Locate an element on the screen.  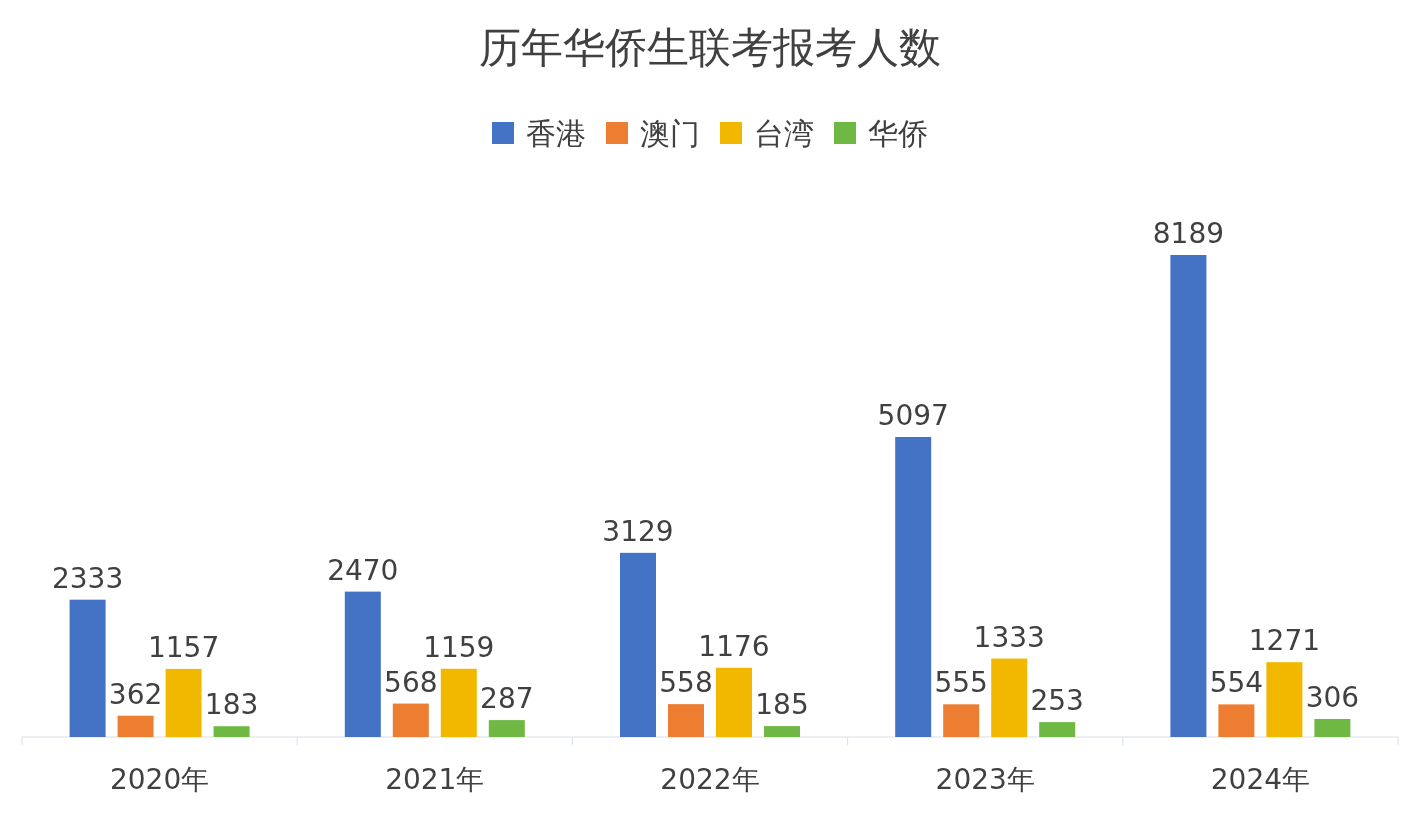
data-label: 253 is located at coordinates (1057, 701).